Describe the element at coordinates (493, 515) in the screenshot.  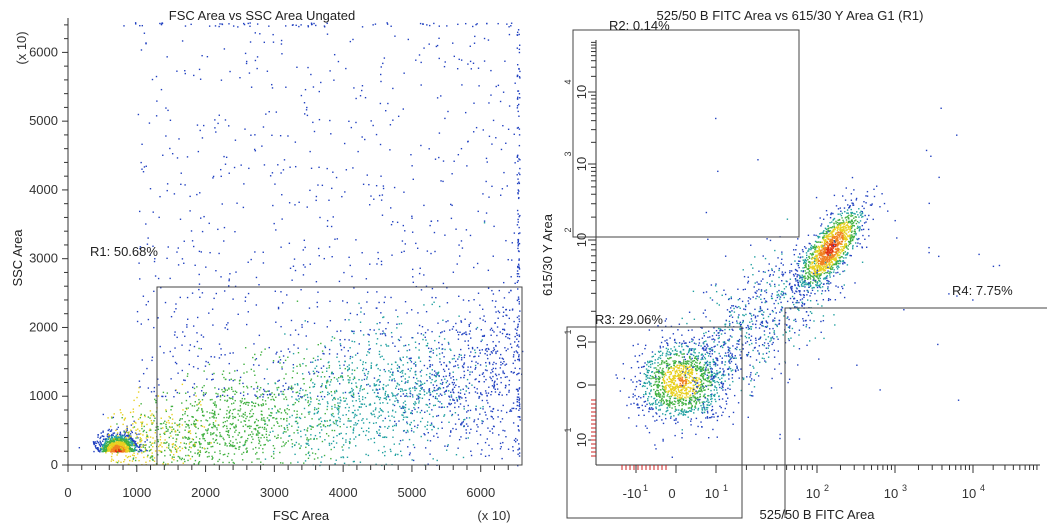
I see `left-x-multiplier: (x 10)` at that location.